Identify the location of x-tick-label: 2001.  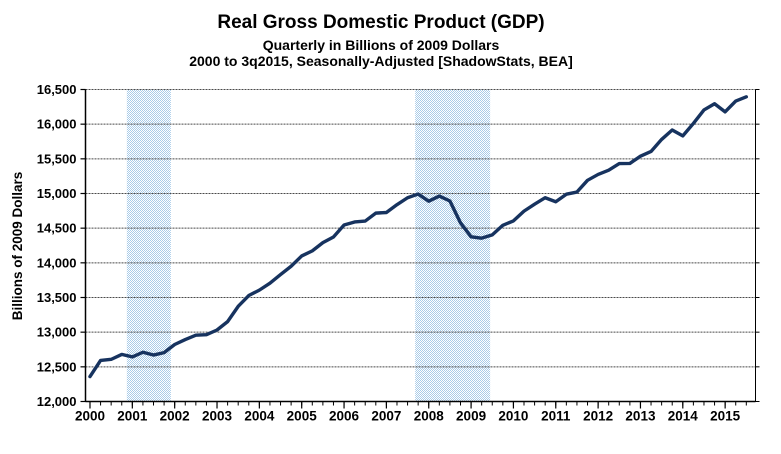
(132, 416).